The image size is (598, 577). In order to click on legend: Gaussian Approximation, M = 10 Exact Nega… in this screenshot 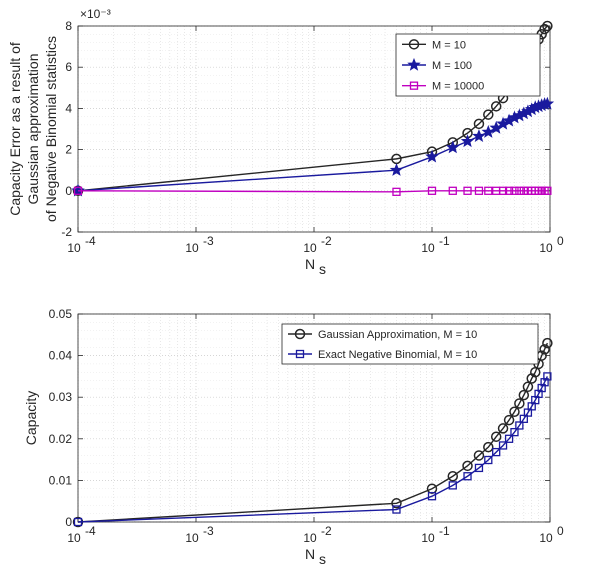, I will do `click(410, 344)`.